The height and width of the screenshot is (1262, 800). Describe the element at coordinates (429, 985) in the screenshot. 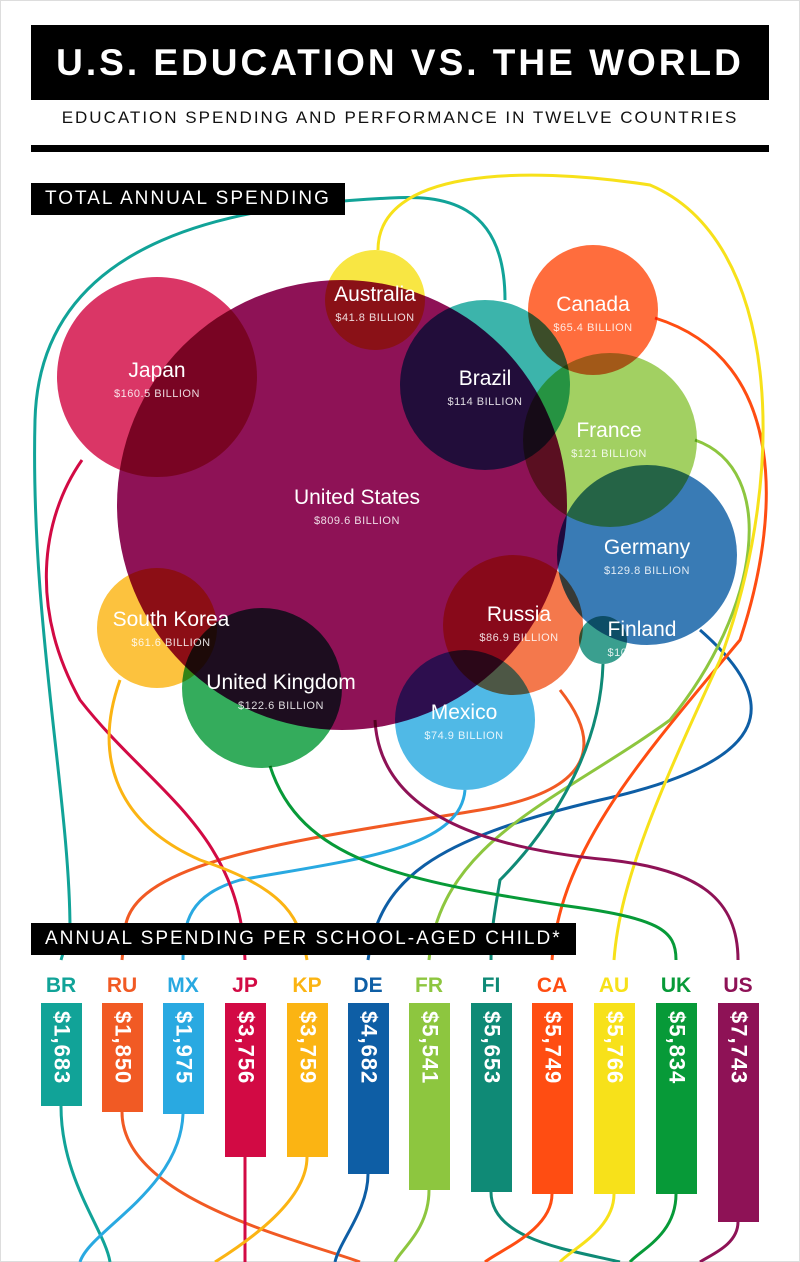

I see `country-code-fr: FR` at that location.